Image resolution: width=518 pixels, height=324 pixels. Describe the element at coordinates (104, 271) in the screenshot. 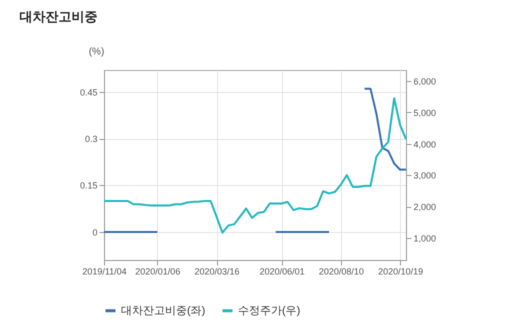

I see `x-tick-label: 2019/11/04` at that location.